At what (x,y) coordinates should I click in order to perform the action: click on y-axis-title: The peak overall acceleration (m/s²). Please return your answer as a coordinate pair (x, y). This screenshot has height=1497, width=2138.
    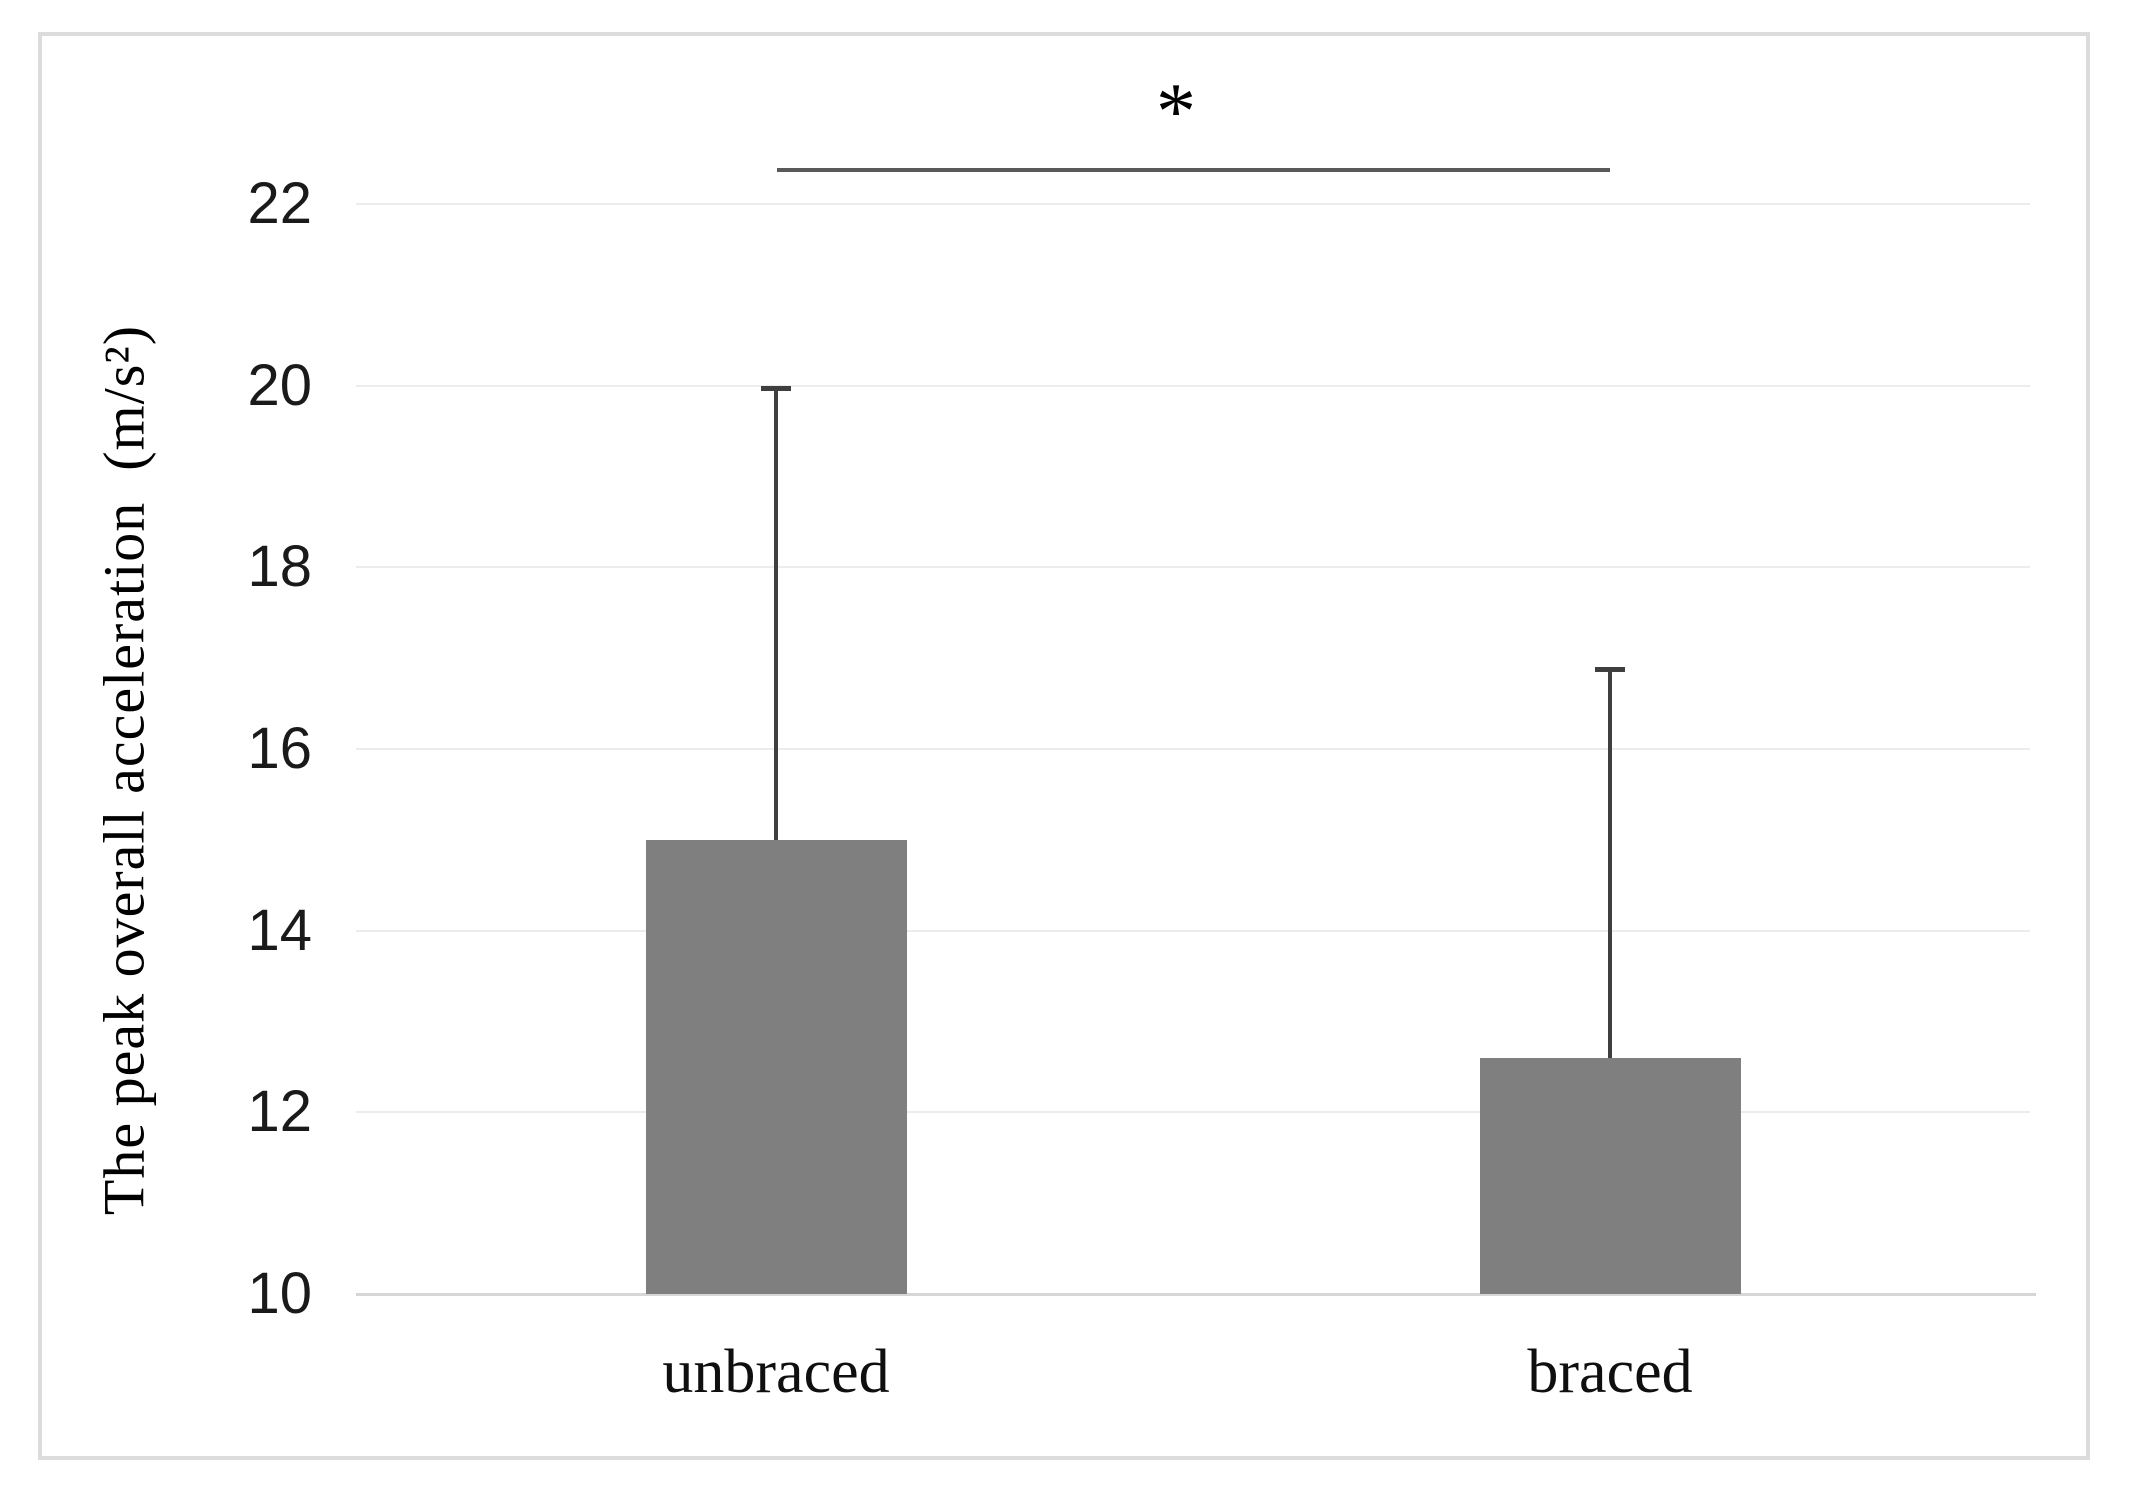
    Looking at the image, I should click on (124, 770).